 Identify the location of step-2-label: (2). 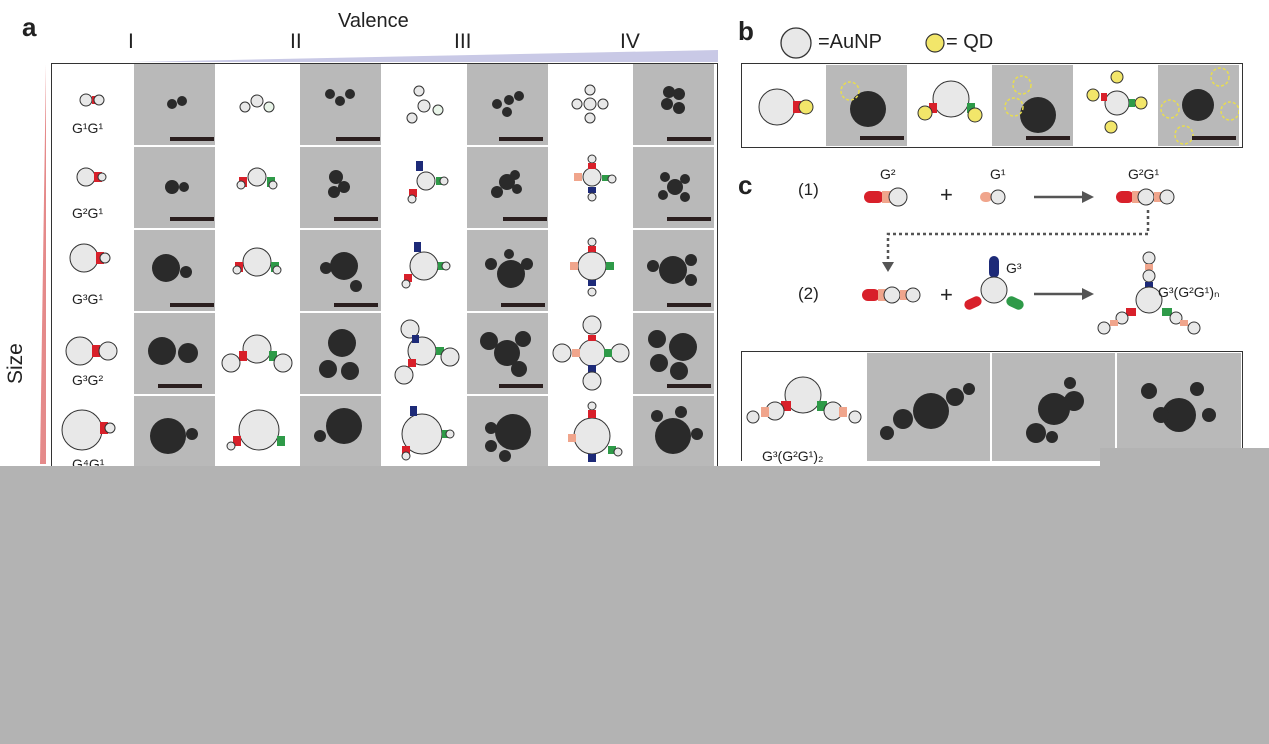
(808, 293).